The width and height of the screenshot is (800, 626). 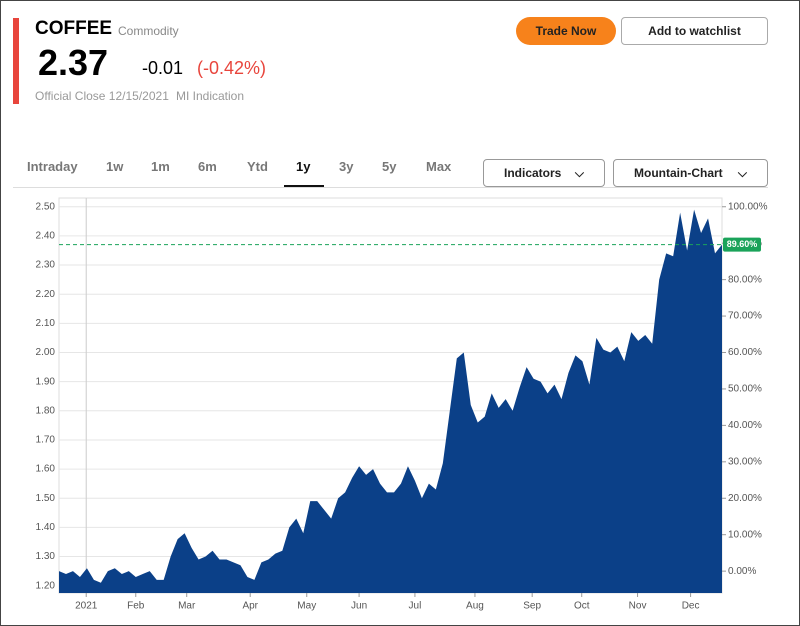 I want to click on y-tick-label: 1.80, so click(x=46, y=410).